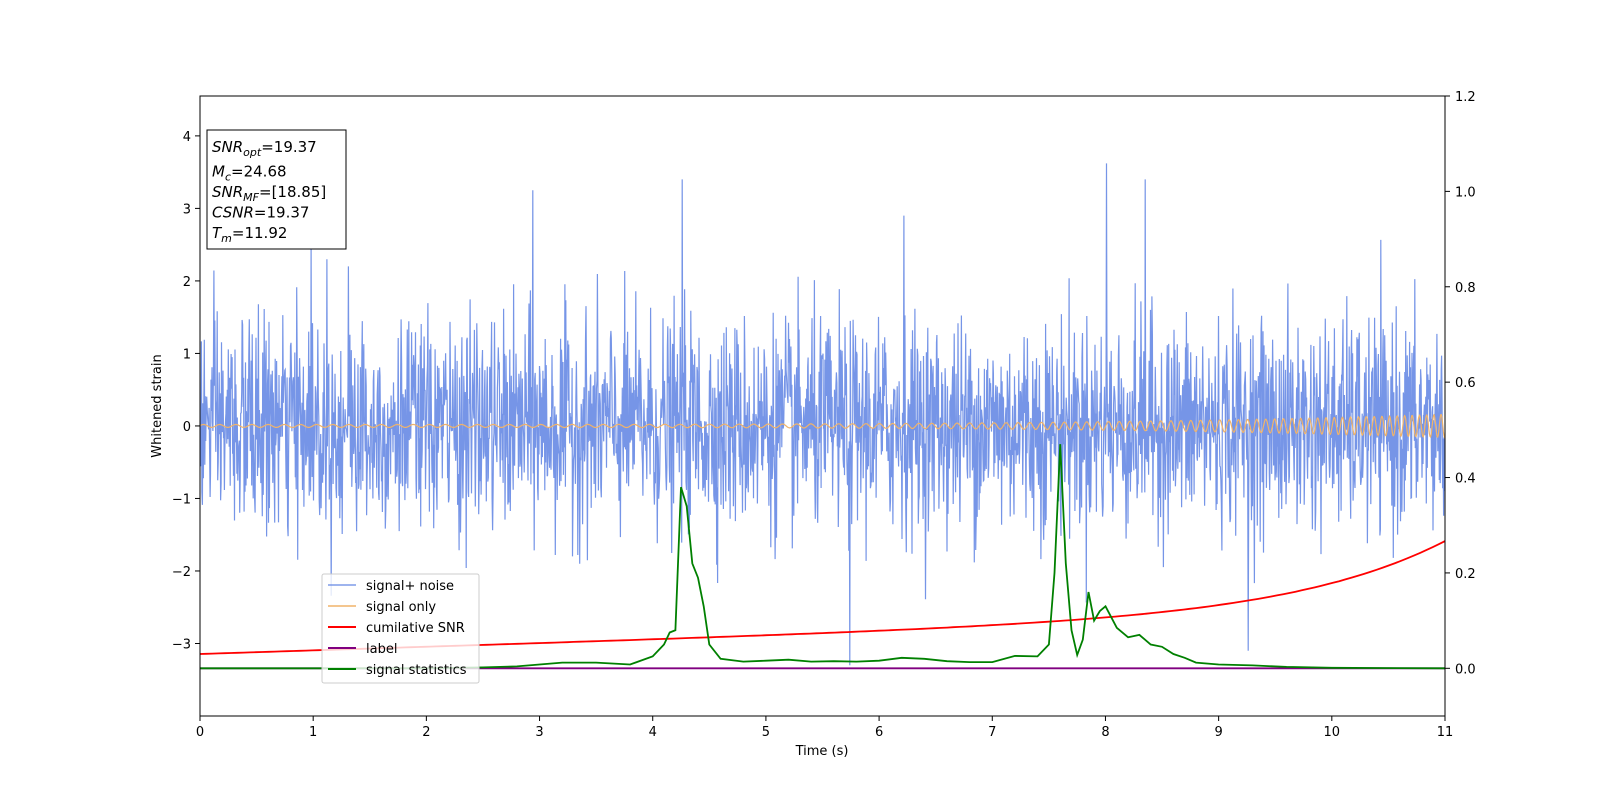 This screenshot has height=800, width=1600. I want to click on annotation-line: CSNR=19.37, so click(260, 213).